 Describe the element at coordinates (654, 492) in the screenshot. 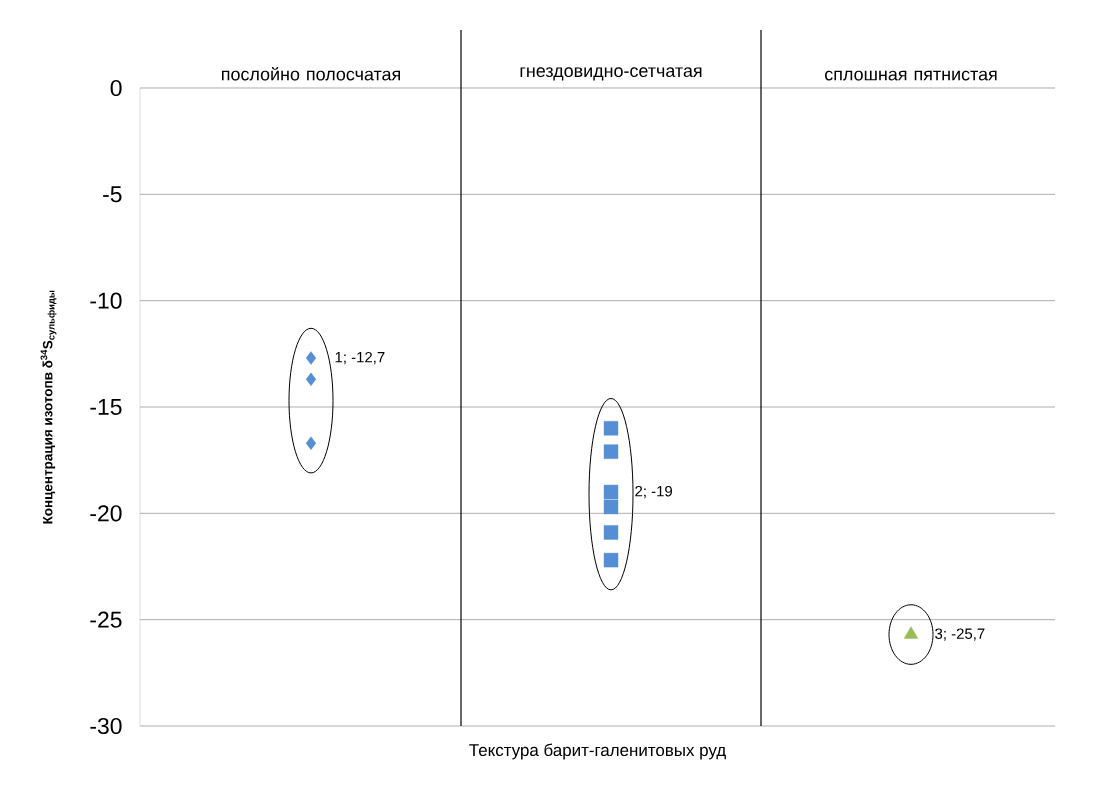

I see `data-label: 2; -19` at that location.